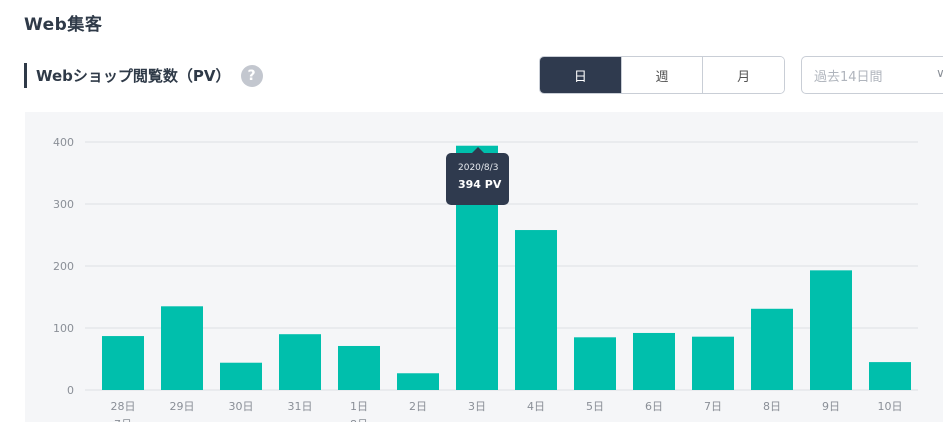 The height and width of the screenshot is (422, 943). Describe the element at coordinates (772, 349) in the screenshot. I see `bar-8日` at that location.